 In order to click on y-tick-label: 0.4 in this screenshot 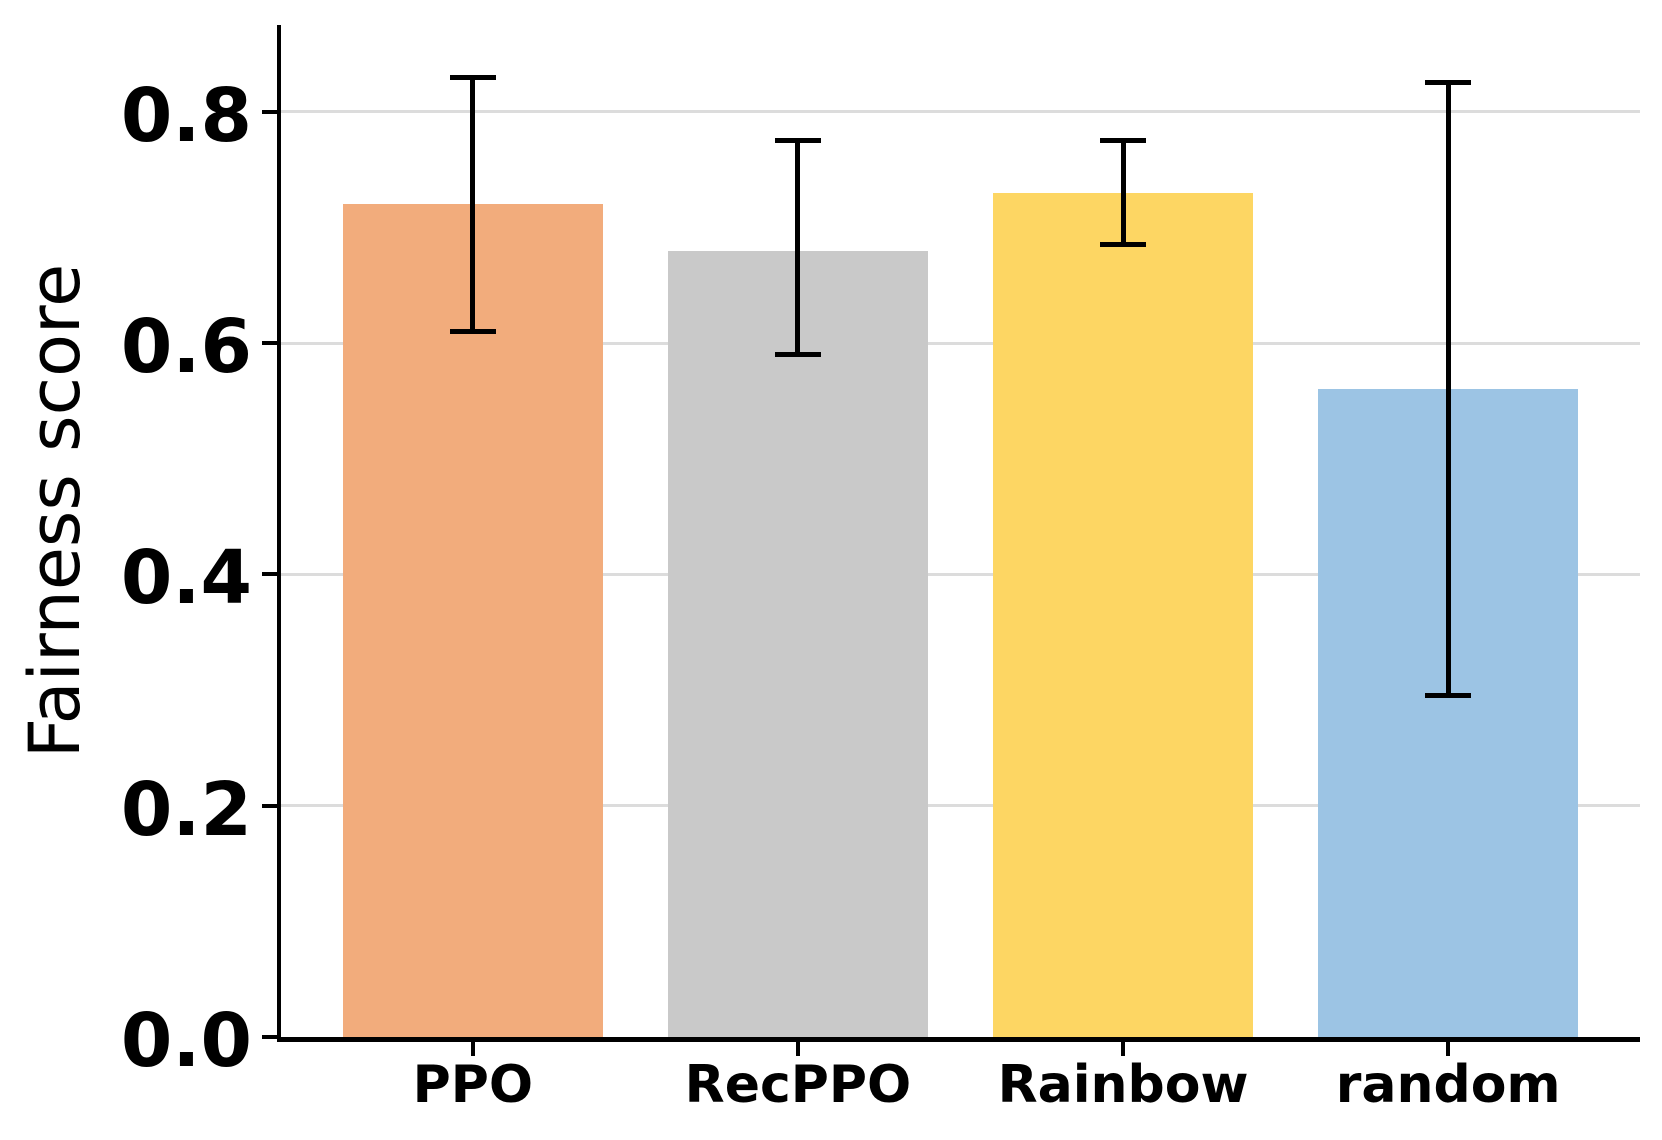, I will do `click(186, 578)`.